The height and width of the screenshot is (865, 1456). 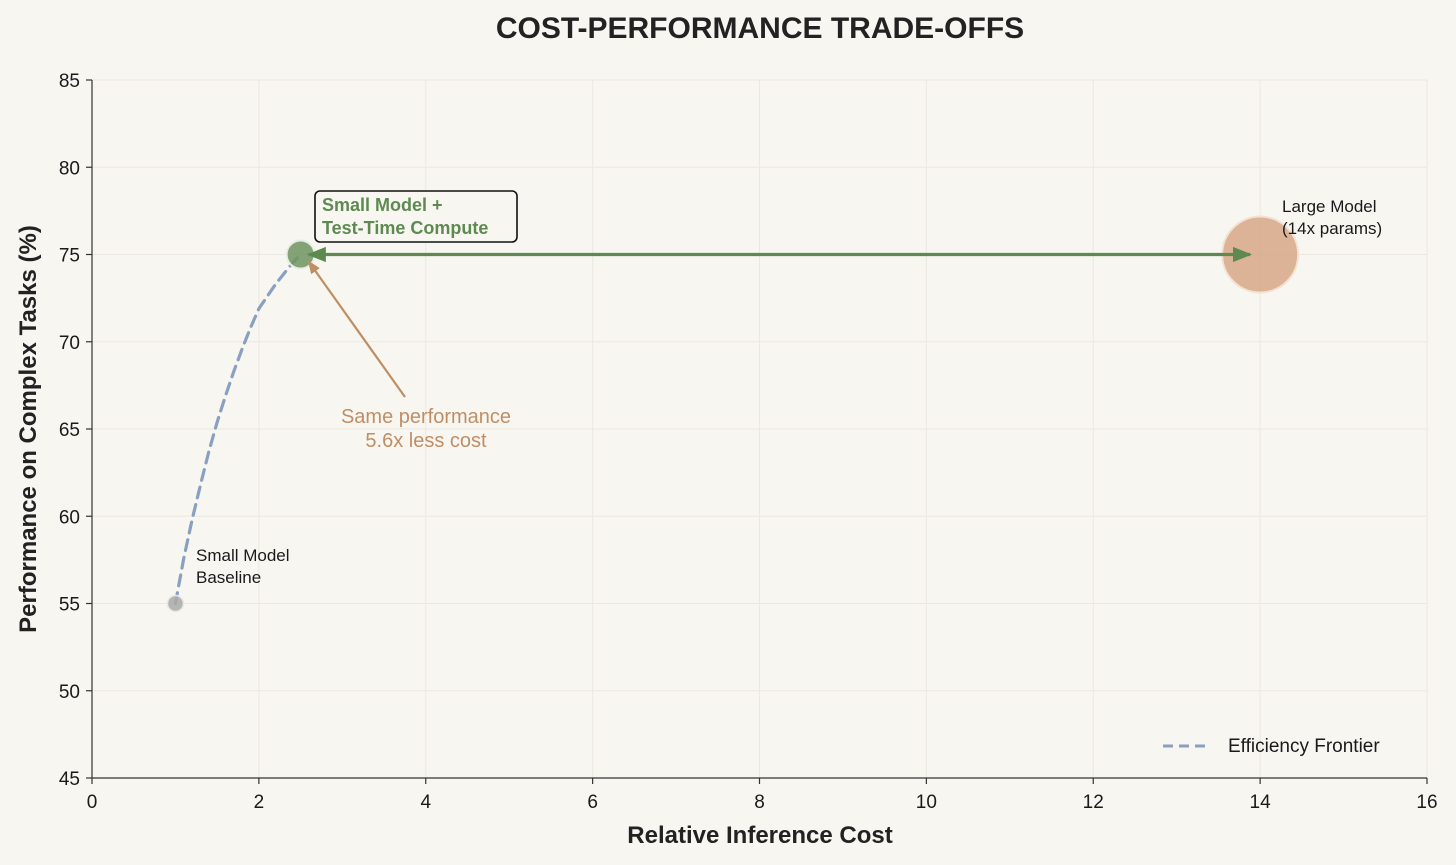 I want to click on y-axis-title: Performance on Complex Tasks (%), so click(x=28, y=429).